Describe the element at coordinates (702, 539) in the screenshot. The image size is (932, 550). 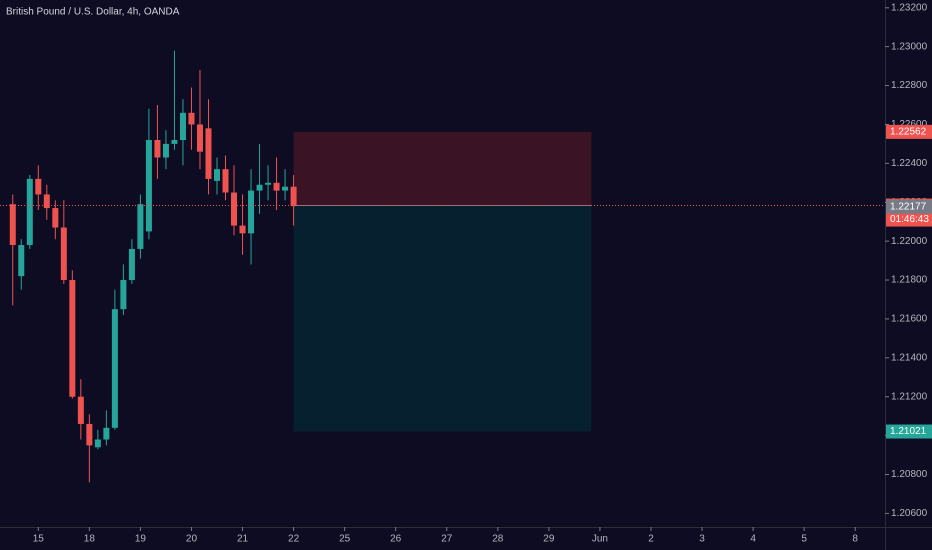
I see `x-tick-label: 3` at that location.